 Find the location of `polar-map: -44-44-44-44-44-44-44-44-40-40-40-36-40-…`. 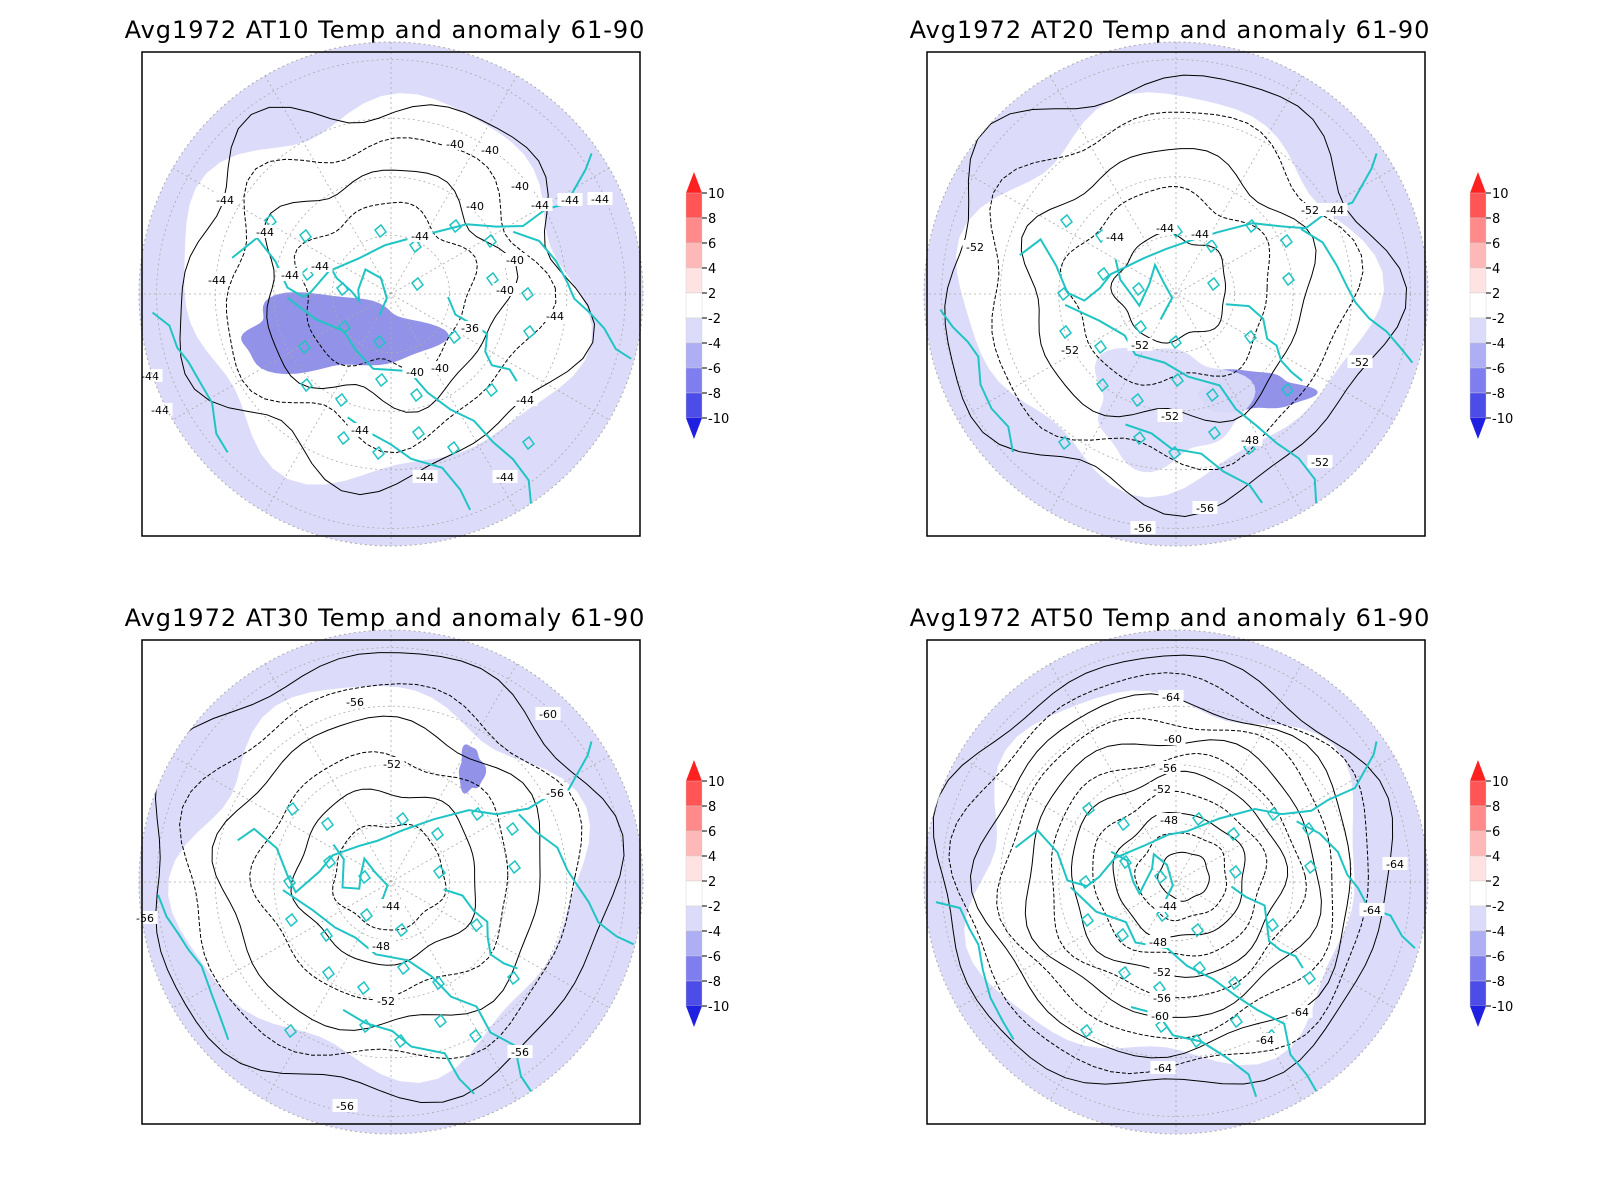

polar-map: -44-44-44-44-44-44-44-44-40-40-40-36-40-… is located at coordinates (390, 294).